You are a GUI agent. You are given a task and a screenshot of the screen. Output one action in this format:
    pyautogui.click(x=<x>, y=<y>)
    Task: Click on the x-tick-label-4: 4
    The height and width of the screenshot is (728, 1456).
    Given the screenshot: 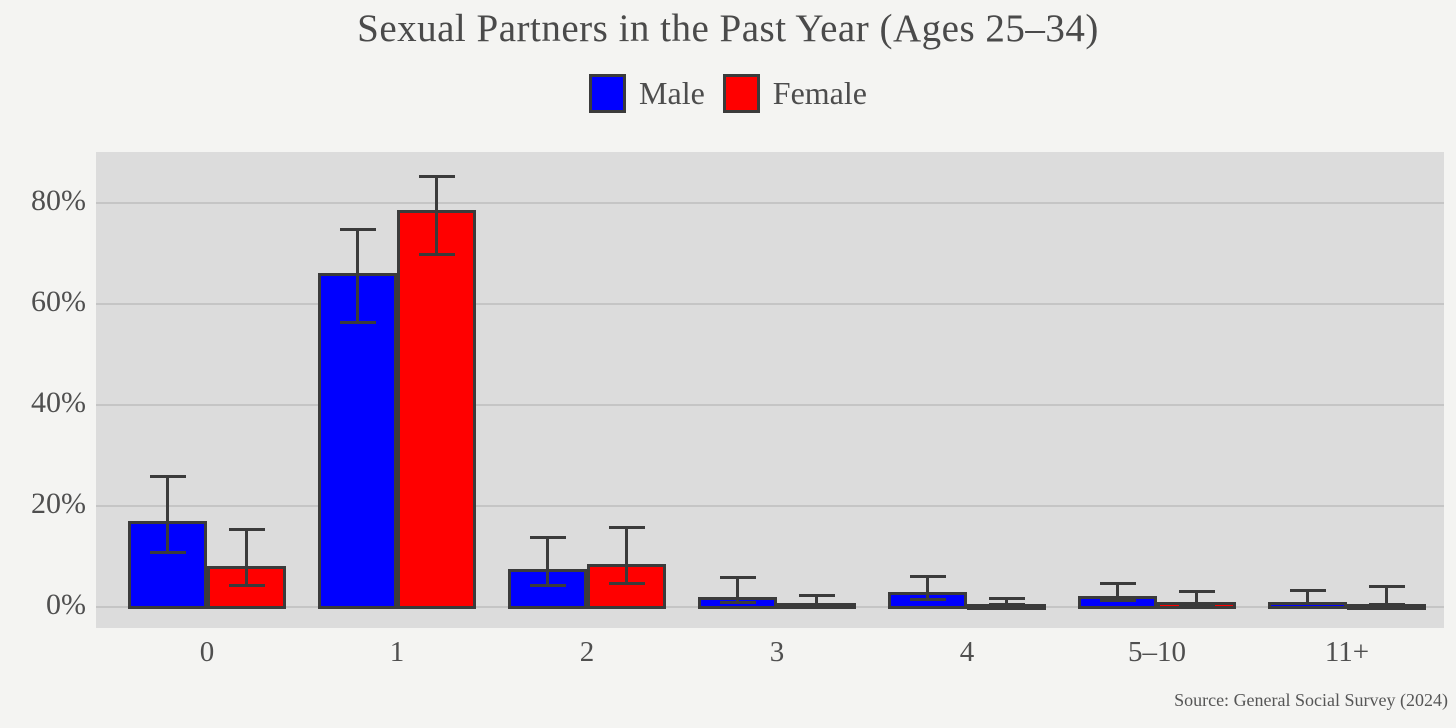 What is the action you would take?
    pyautogui.click(x=967, y=652)
    